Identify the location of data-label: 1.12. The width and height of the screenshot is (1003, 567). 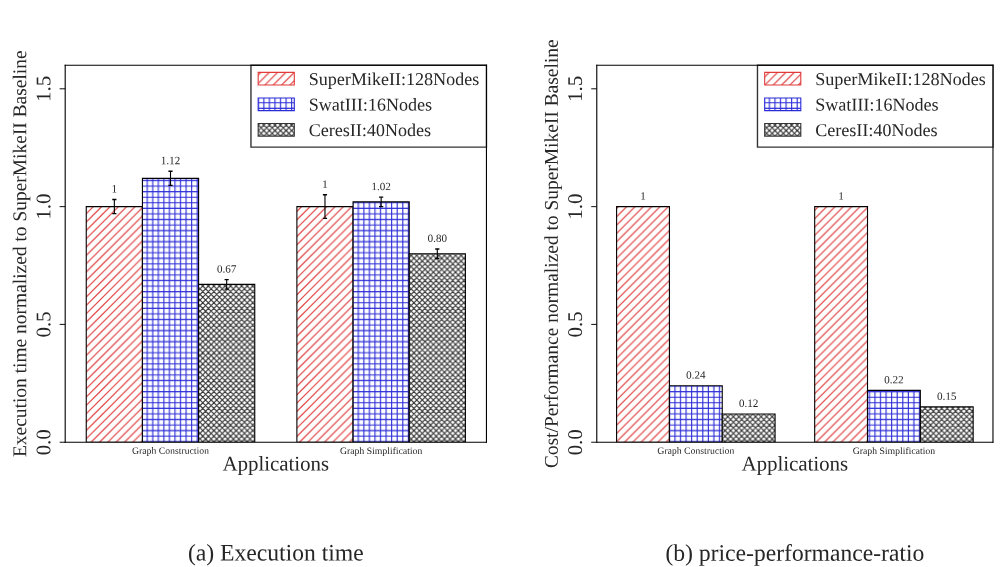
(170, 160).